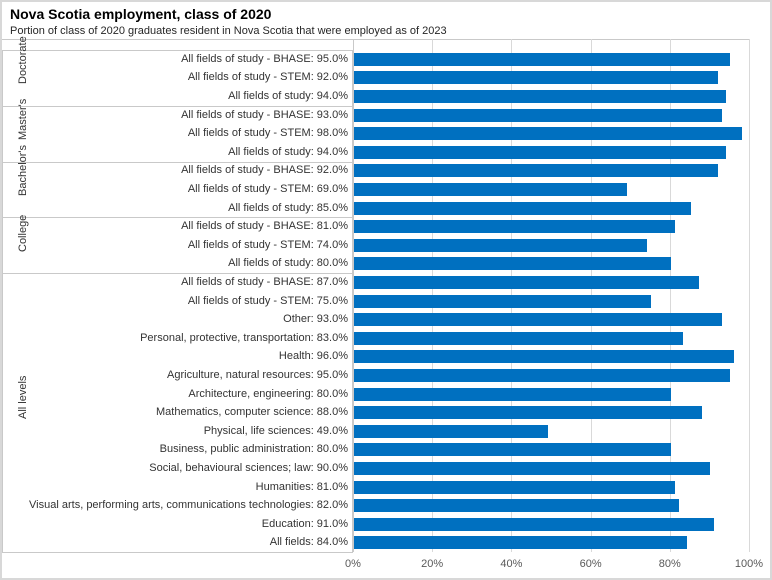 Image resolution: width=772 pixels, height=580 pixels. I want to click on bar-label: All fields of study: 85.0%, so click(288, 207).